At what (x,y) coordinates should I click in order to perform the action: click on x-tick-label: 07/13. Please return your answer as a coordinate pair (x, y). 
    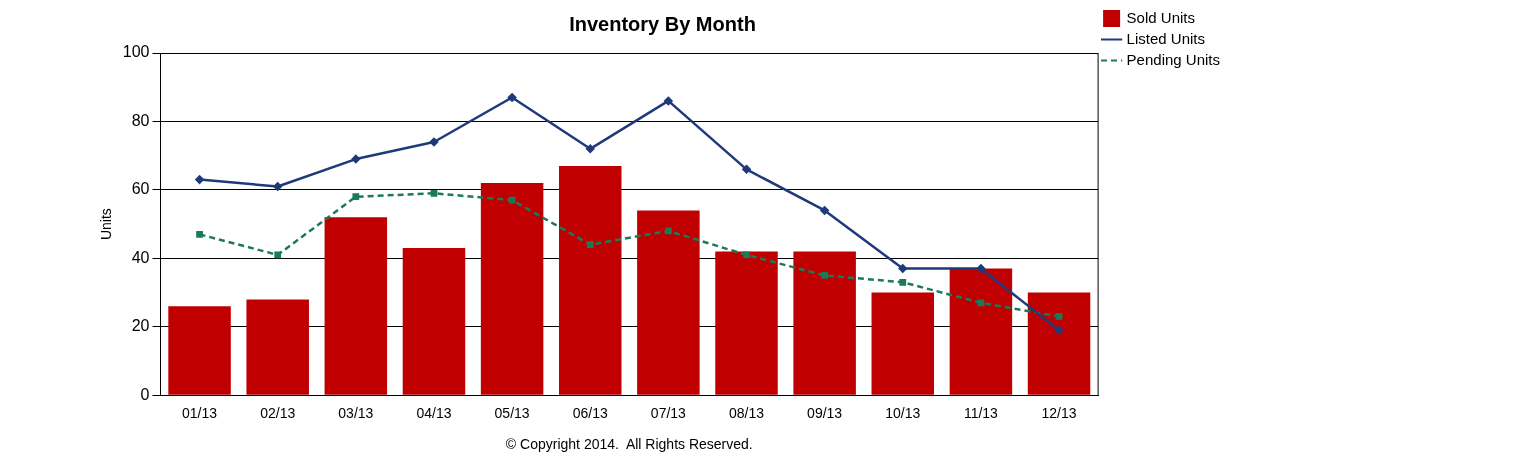
    Looking at the image, I should click on (668, 413).